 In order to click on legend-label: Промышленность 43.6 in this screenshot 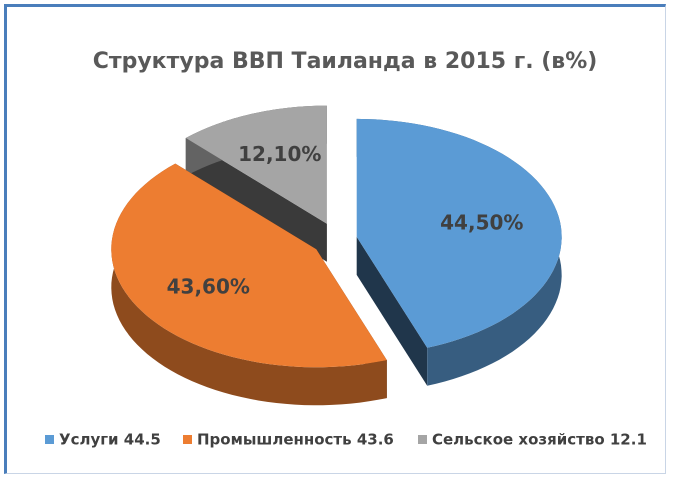, I will do `click(295, 440)`.